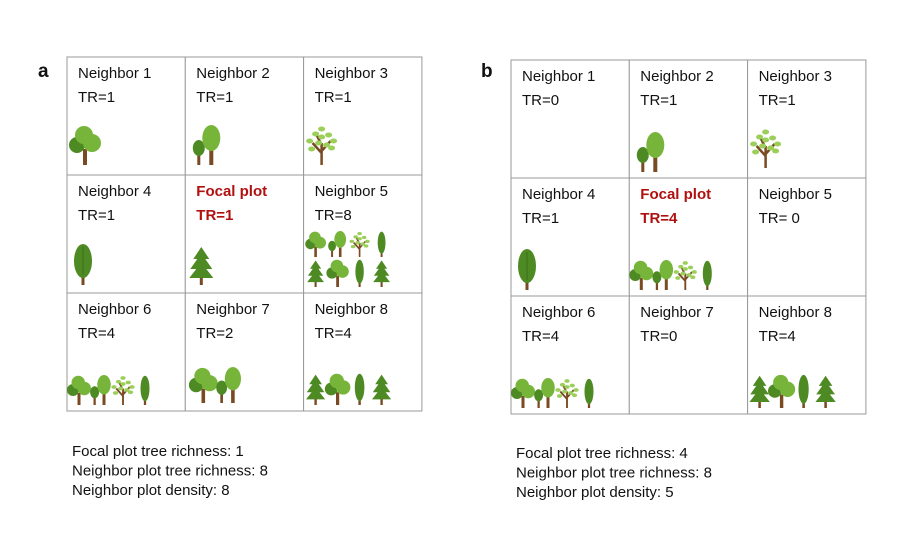 Image resolution: width=917 pixels, height=554 pixels. I want to click on focal-name: Focal plot, so click(231, 191).